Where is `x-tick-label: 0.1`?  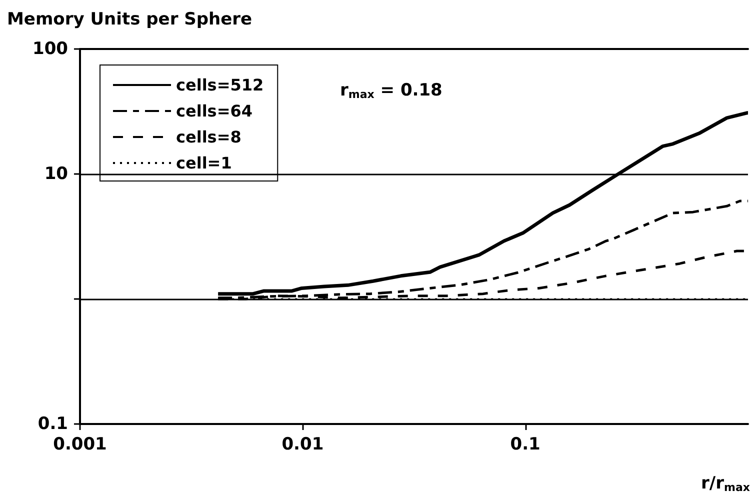
x-tick-label: 0.1 is located at coordinates (525, 444).